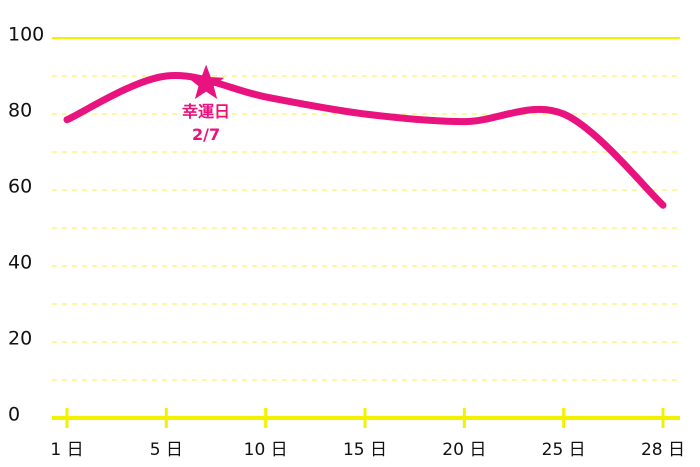 The height and width of the screenshot is (467, 700). Describe the element at coordinates (14, 415) in the screenshot. I see `y-tick-label: 0` at that location.